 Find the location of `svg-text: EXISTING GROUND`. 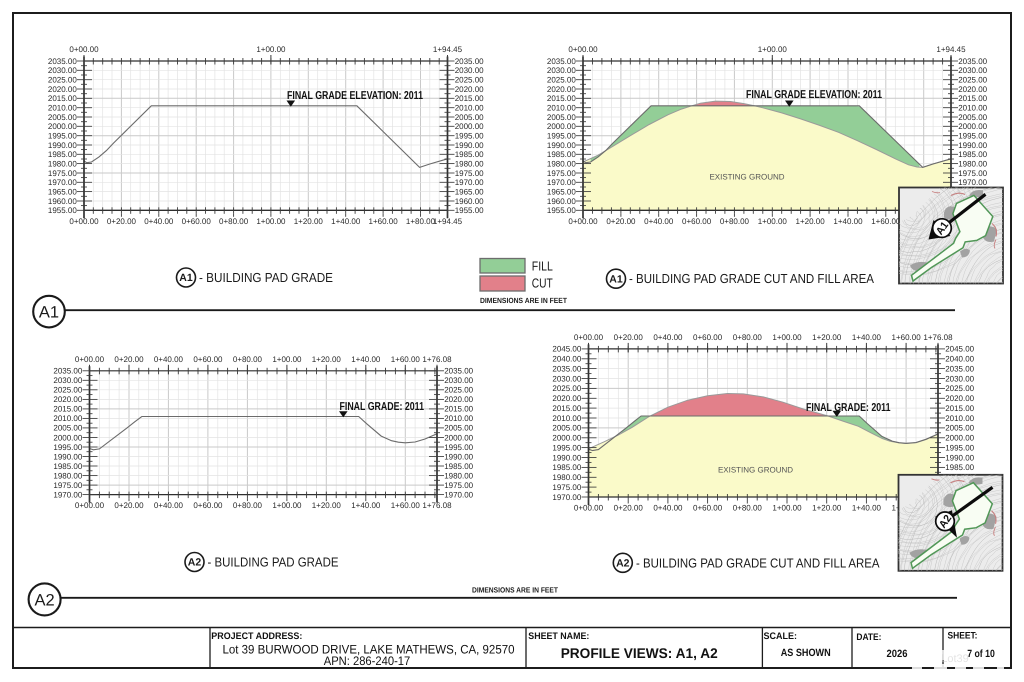

svg-text: EXISTING GROUND is located at coordinates (755, 470).